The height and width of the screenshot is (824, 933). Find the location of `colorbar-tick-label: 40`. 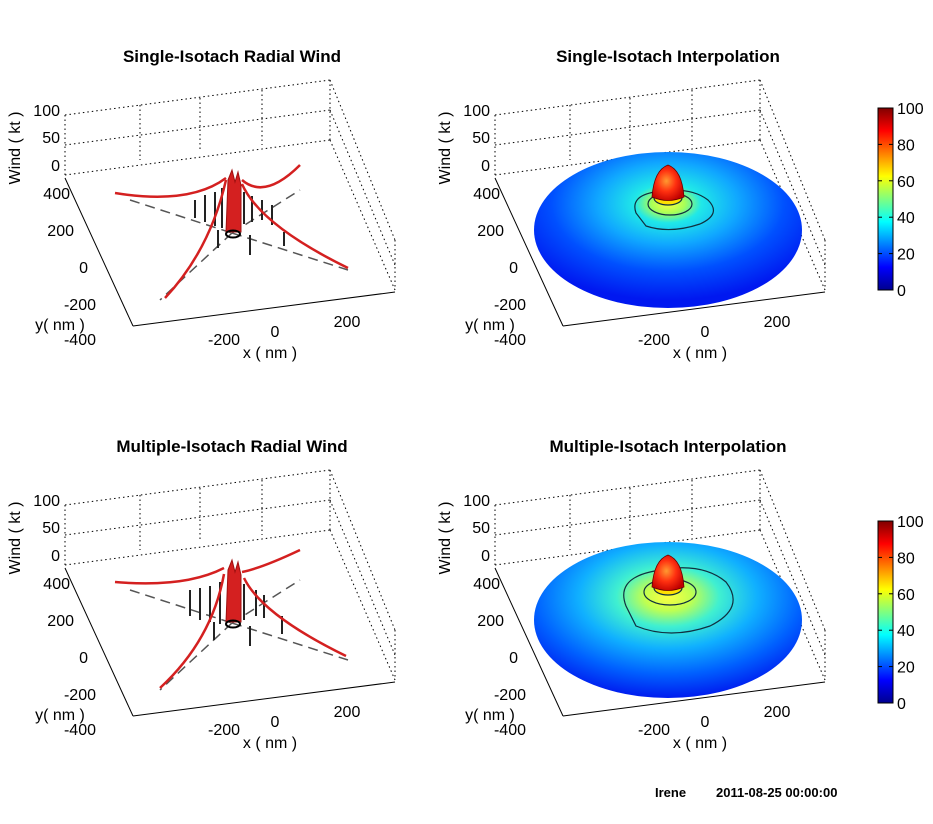

colorbar-tick-label: 40 is located at coordinates (906, 631).